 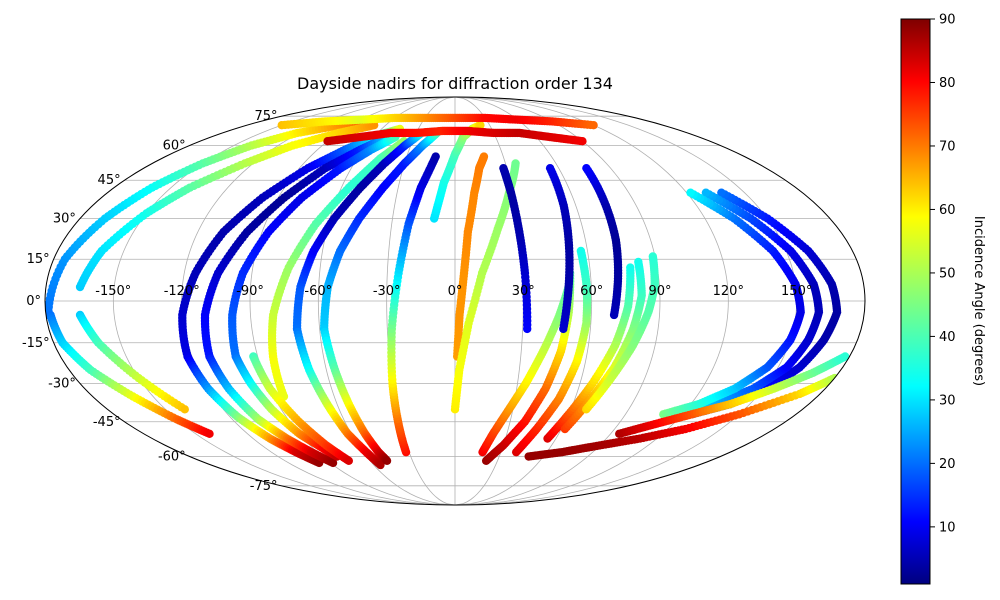 What do you see at coordinates (796, 291) in the screenshot?
I see `longitude-tick-label: 150°` at bounding box center [796, 291].